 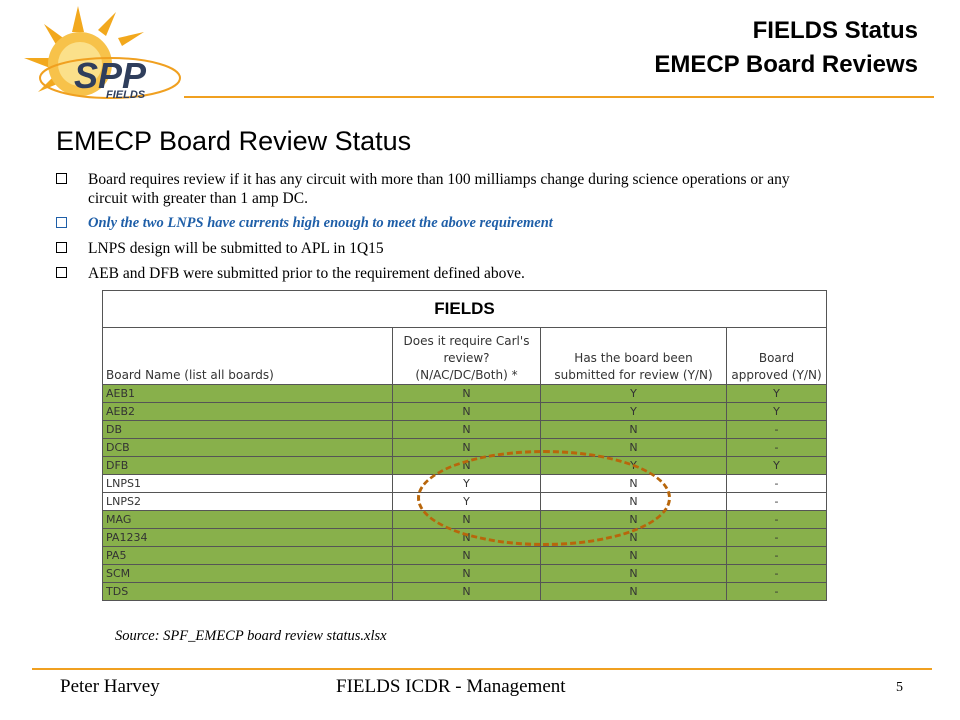 What do you see at coordinates (776, 356) in the screenshot?
I see `column-header-approved: Board approved (Y/N)` at bounding box center [776, 356].